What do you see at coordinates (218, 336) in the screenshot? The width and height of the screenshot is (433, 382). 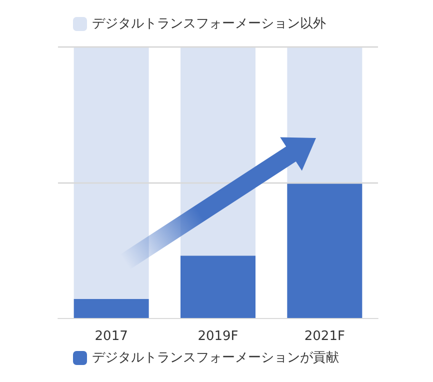 I see `x-tick-label: 2019F` at bounding box center [218, 336].